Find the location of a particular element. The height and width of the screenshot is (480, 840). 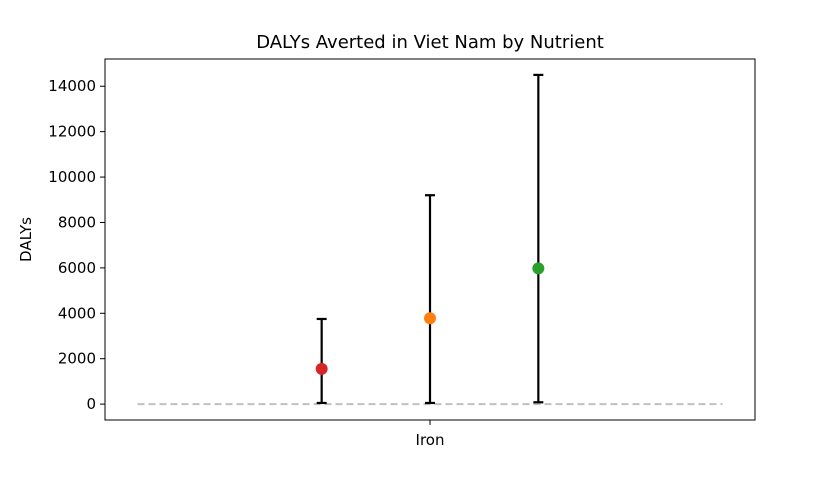

y-tick-label: 12000 is located at coordinates (72, 132).